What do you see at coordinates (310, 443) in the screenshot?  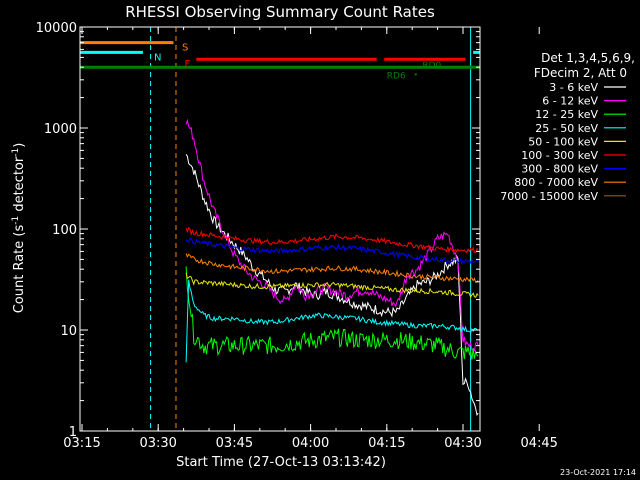 I see `x-tick-label-3: 04:00` at bounding box center [310, 443].